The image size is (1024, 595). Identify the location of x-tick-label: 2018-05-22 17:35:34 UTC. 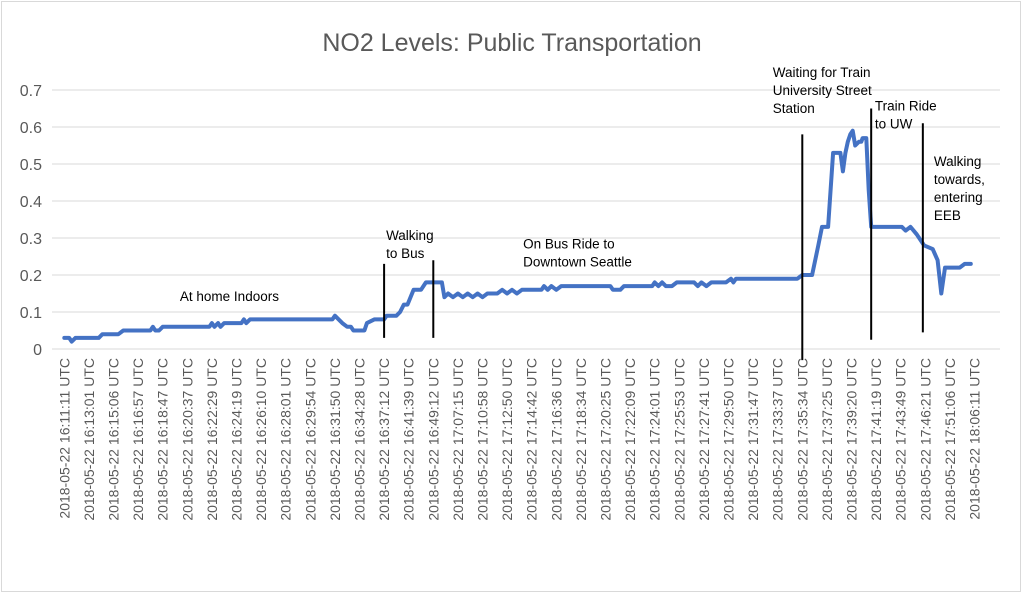
(802, 439).